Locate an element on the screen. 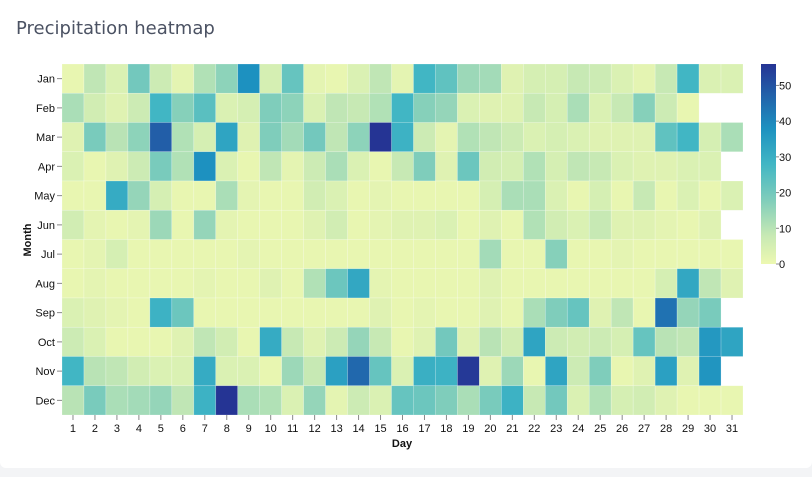  heatmap-cell: Aug 2: 2 is located at coordinates (95, 283).